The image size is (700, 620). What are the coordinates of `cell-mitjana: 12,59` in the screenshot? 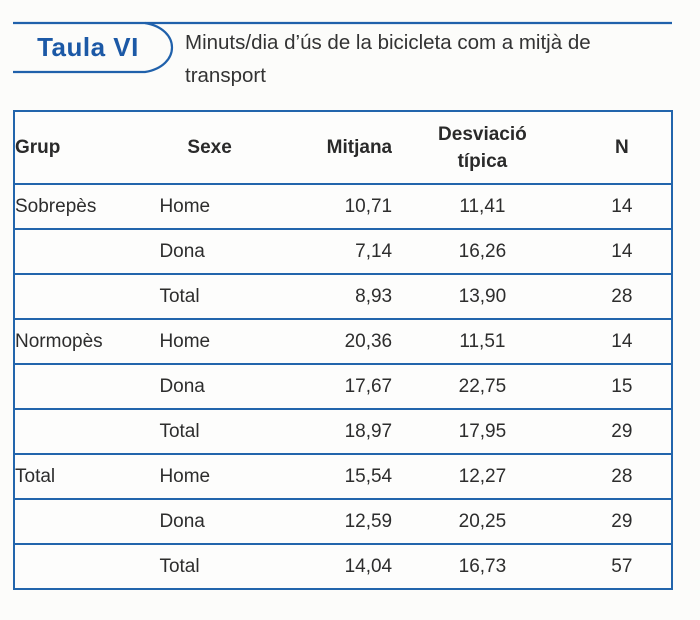 It's located at (326, 522).